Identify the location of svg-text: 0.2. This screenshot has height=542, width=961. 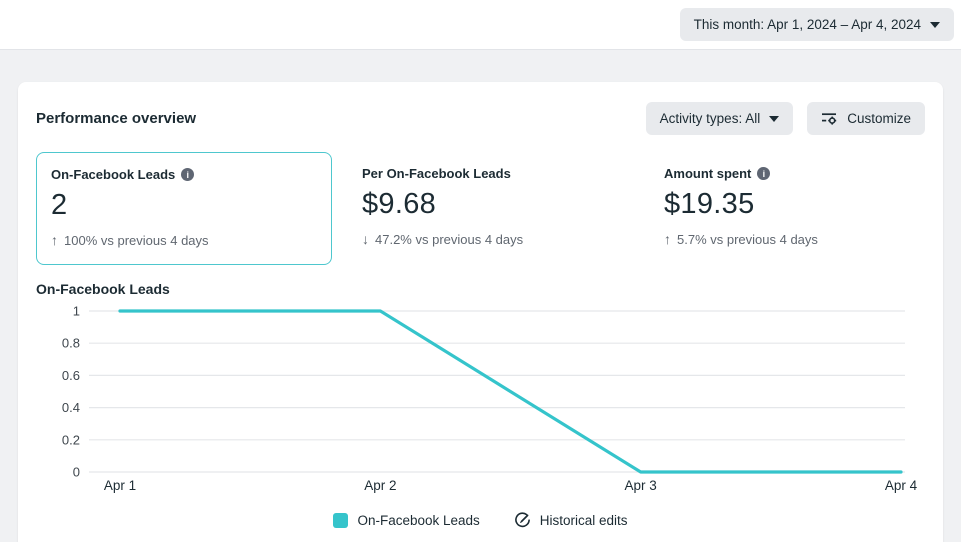
(71, 439).